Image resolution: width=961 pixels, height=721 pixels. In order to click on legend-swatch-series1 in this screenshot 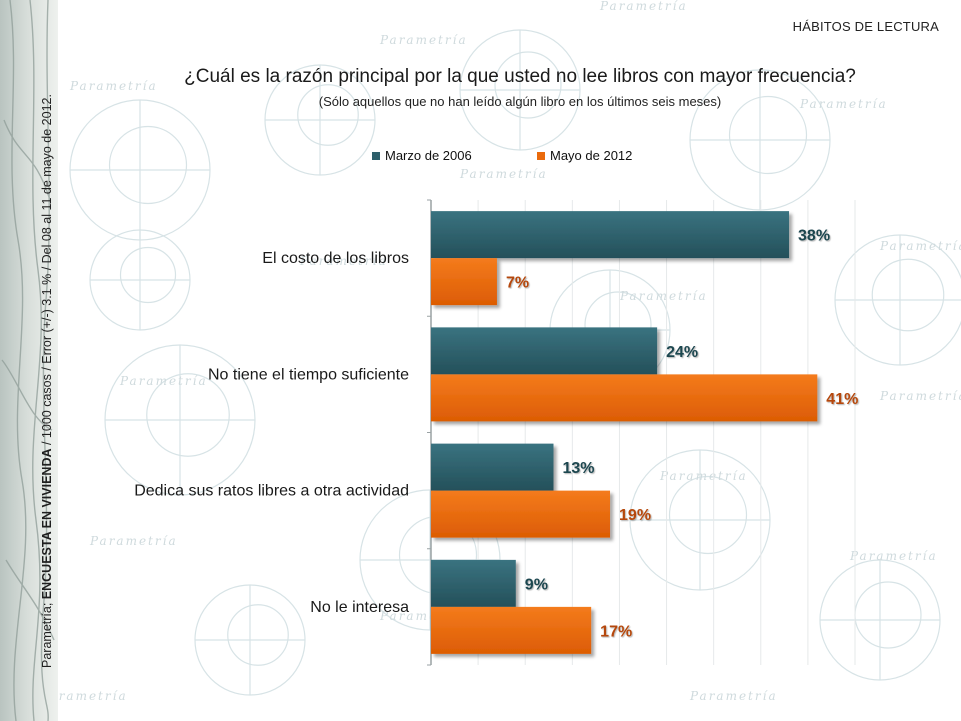, I will do `click(376, 155)`.